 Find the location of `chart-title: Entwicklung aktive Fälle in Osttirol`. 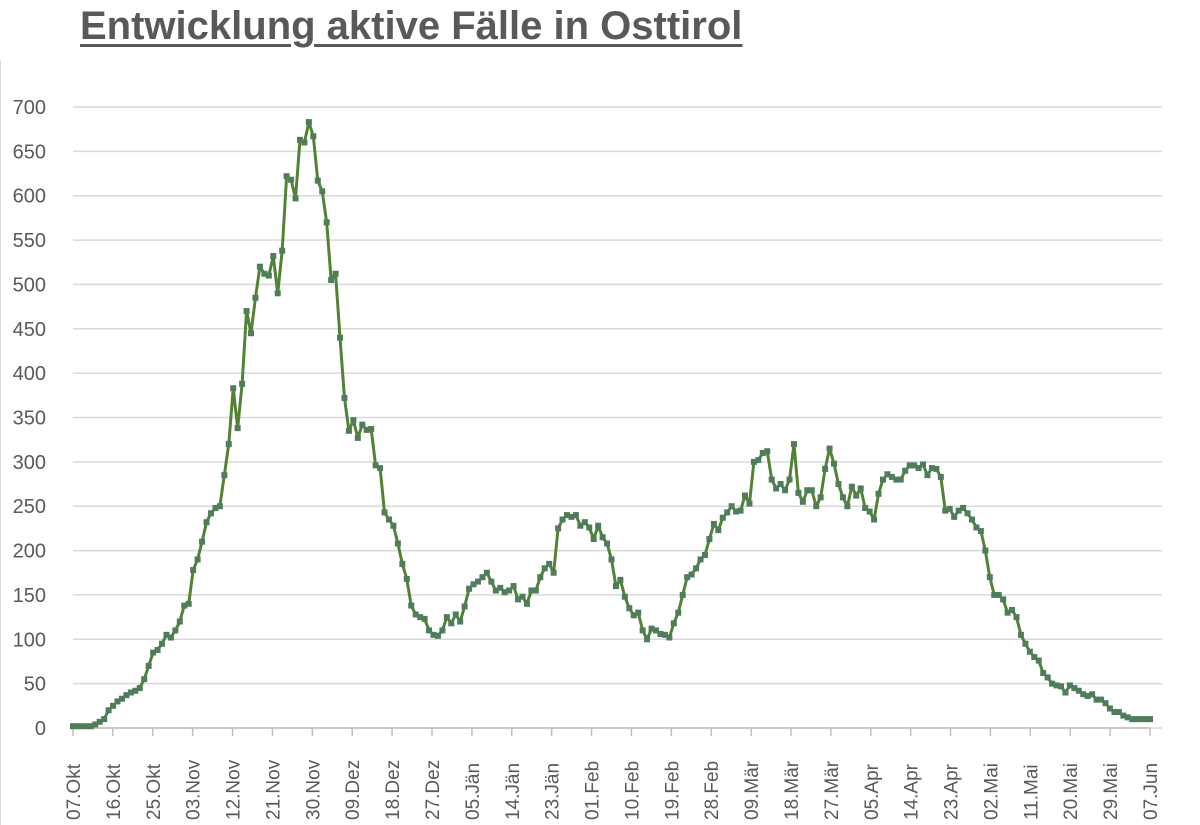

chart-title: Entwicklung aktive Fälle in Osttirol is located at coordinates (411, 26).